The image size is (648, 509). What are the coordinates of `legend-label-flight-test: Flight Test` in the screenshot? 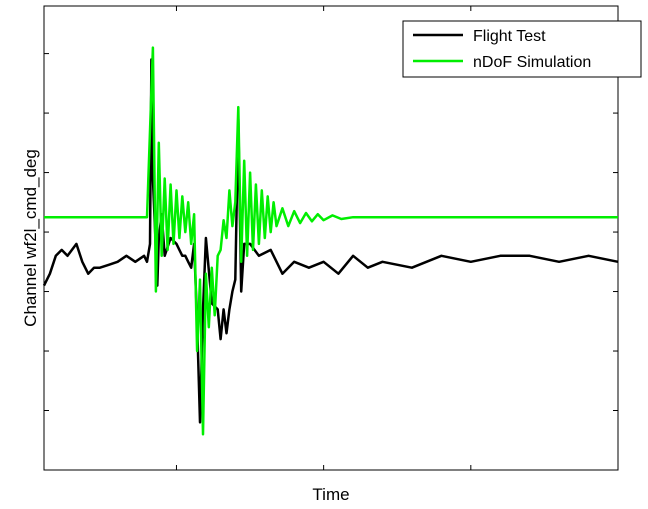 It's located at (509, 36).